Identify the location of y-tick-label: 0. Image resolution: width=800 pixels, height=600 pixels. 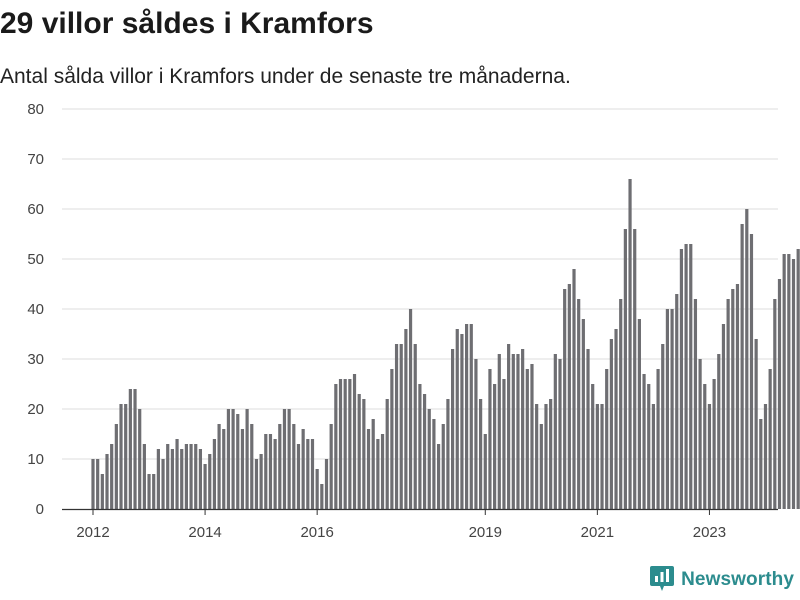
(40, 509).